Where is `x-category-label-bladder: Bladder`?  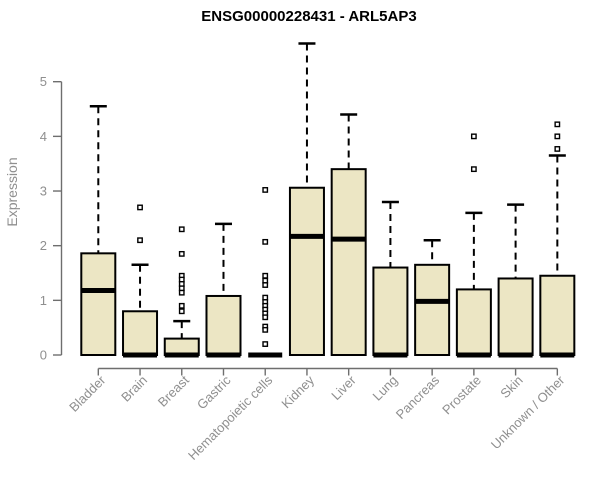 x-category-label-bladder: Bladder is located at coordinates (87, 393).